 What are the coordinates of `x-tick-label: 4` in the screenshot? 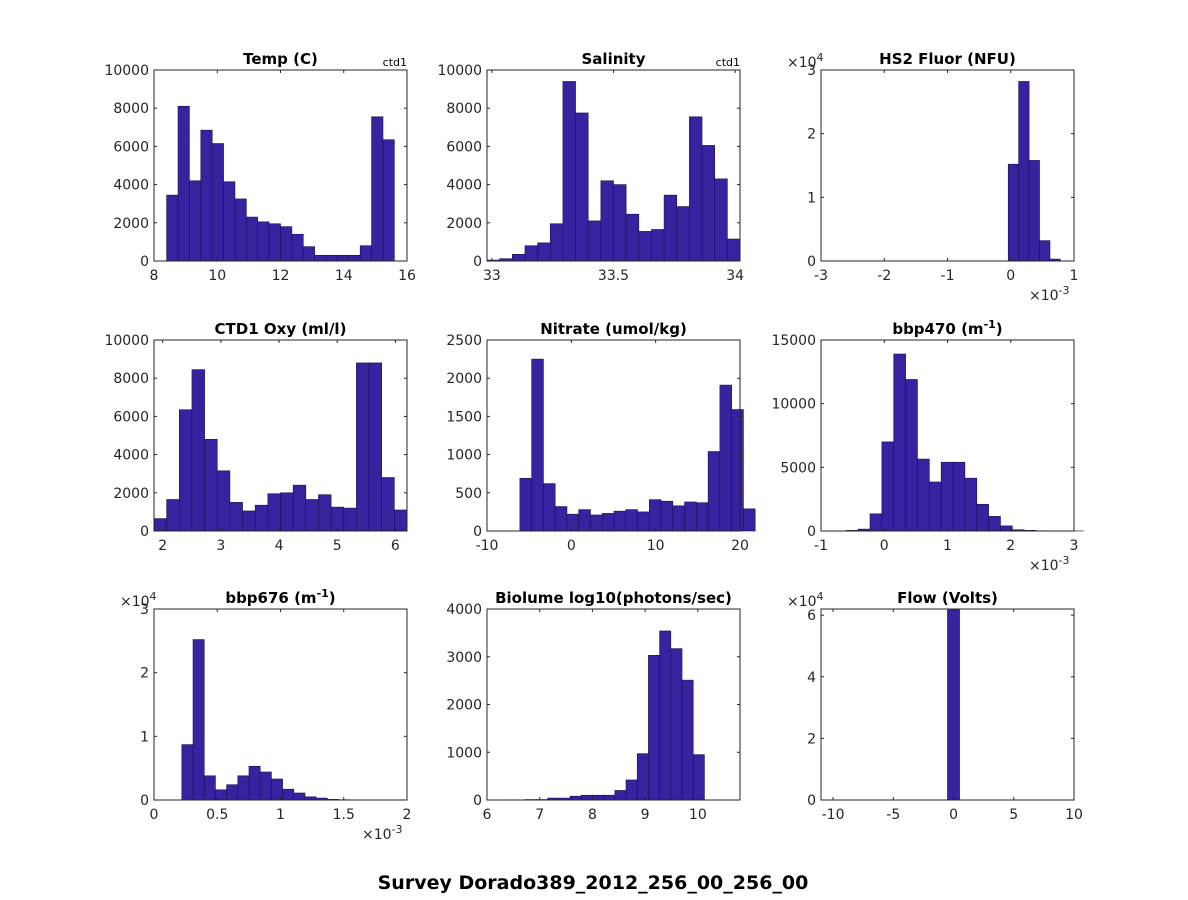 It's located at (279, 546).